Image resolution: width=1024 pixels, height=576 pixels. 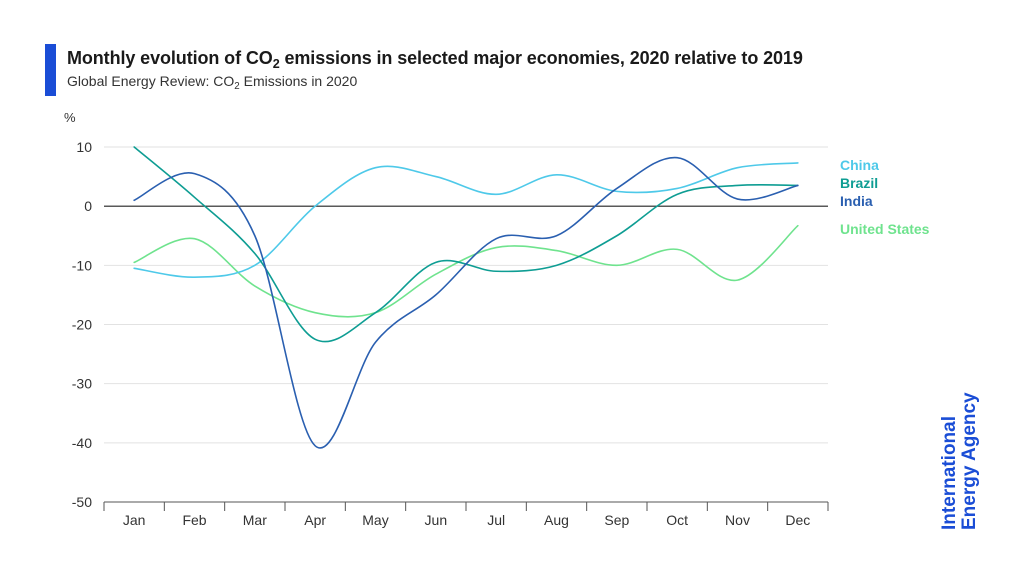 What do you see at coordinates (496, 520) in the screenshot?
I see `x-tick-label: Jul` at bounding box center [496, 520].